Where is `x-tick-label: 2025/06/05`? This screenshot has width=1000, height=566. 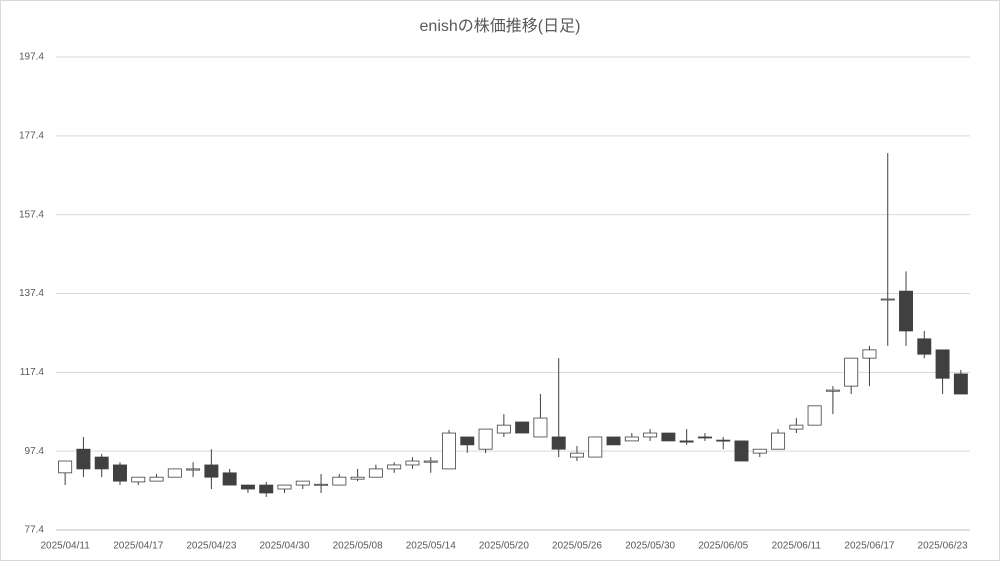
x-tick-label: 2025/06/05 is located at coordinates (723, 546).